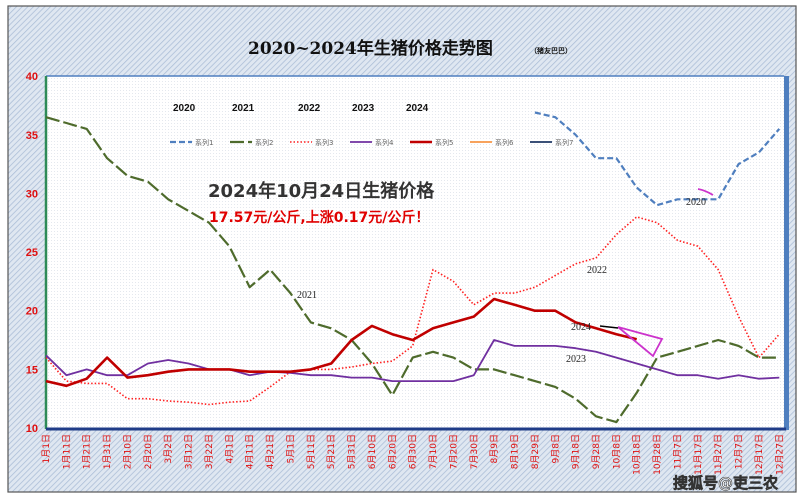 This screenshot has height=500, width=804. Describe the element at coordinates (474, 451) in the screenshot. I see `x-tick-label: 7月30日` at that location.